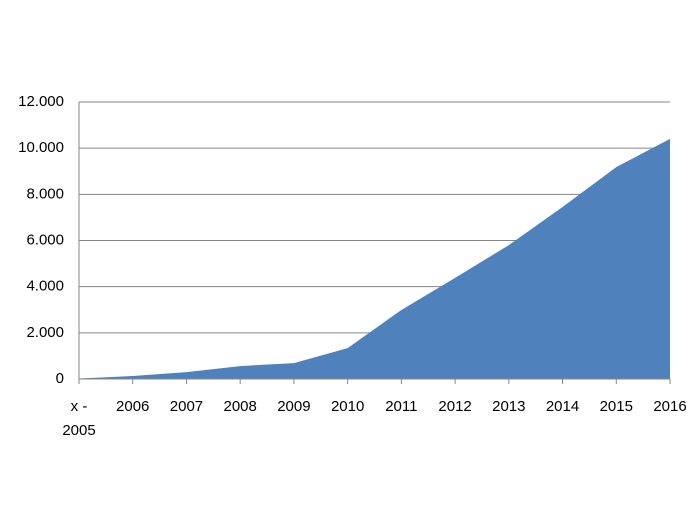  I want to click on x-tick-label: 2007, so click(186, 406).